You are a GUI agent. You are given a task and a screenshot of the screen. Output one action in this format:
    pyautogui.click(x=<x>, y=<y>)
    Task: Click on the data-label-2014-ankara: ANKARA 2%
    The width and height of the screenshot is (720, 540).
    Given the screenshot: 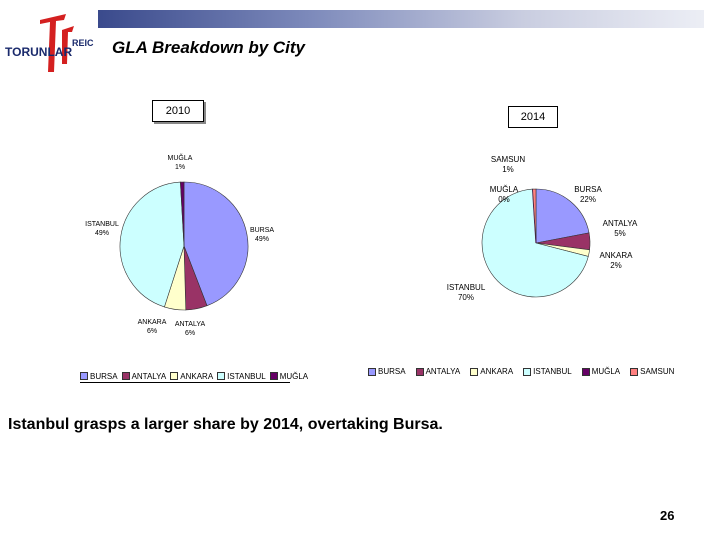 What is the action you would take?
    pyautogui.click(x=617, y=260)
    